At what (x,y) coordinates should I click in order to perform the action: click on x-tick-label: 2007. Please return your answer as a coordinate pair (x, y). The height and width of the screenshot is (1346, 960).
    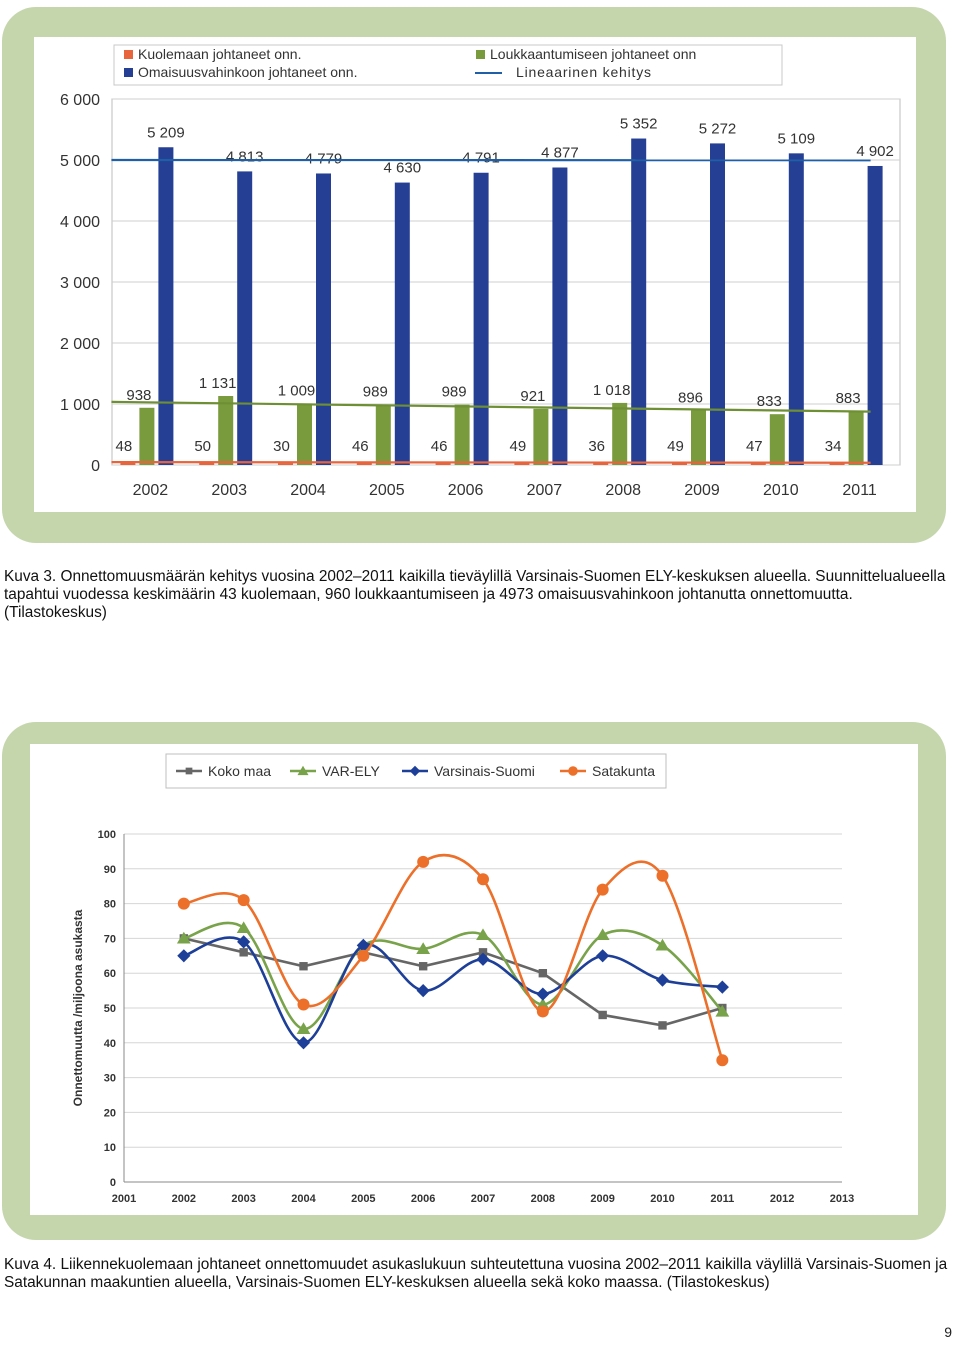
    Looking at the image, I should click on (545, 490).